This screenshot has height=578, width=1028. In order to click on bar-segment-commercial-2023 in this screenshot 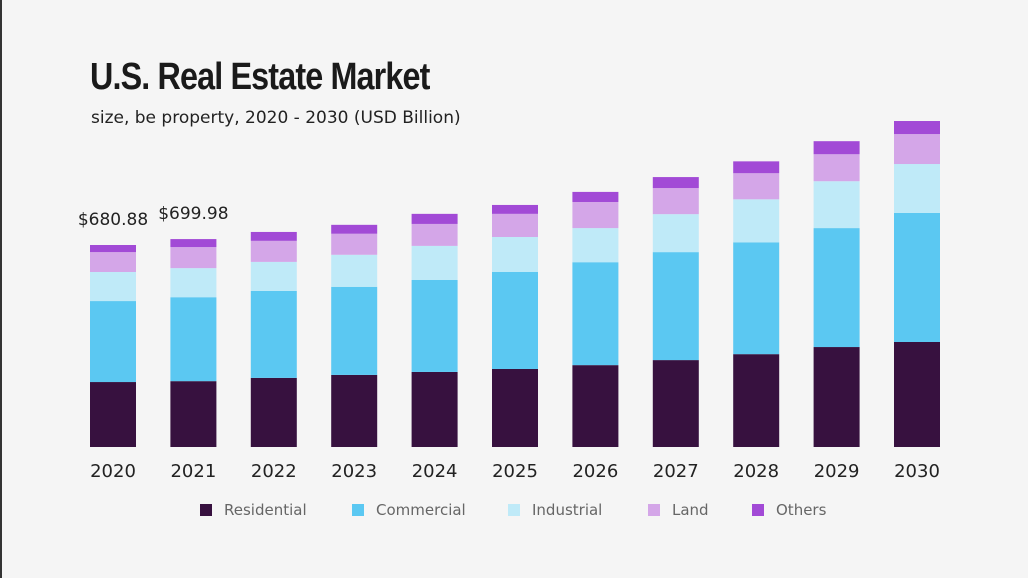, I will do `click(354, 330)`.